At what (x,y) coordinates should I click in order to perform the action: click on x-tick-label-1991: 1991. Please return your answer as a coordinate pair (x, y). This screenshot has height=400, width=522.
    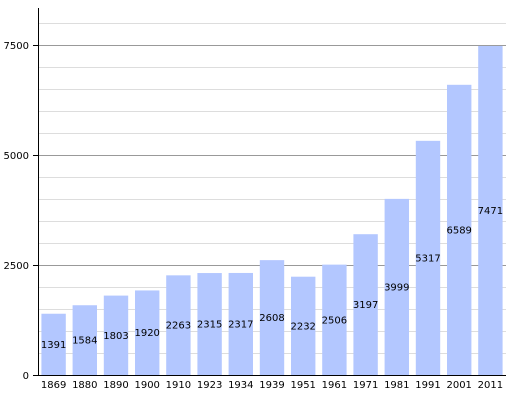
    Looking at the image, I should click on (427, 385).